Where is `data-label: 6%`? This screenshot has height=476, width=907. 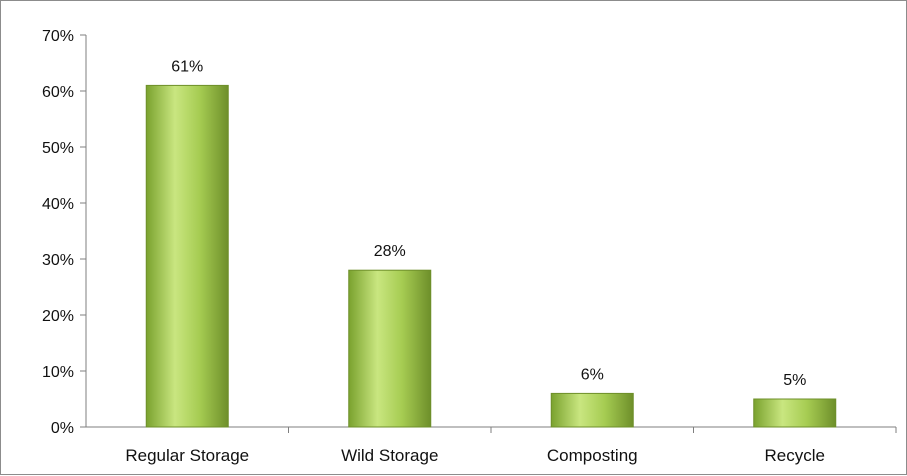
data-label: 6% is located at coordinates (592, 374).